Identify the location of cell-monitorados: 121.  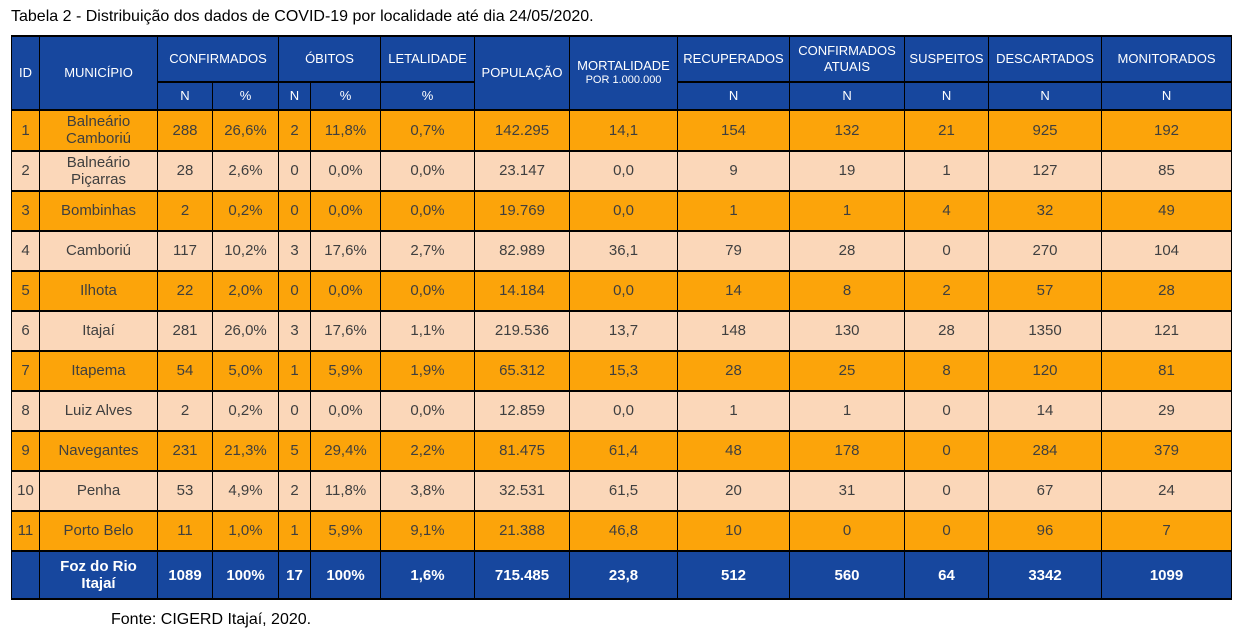
(1167, 331).